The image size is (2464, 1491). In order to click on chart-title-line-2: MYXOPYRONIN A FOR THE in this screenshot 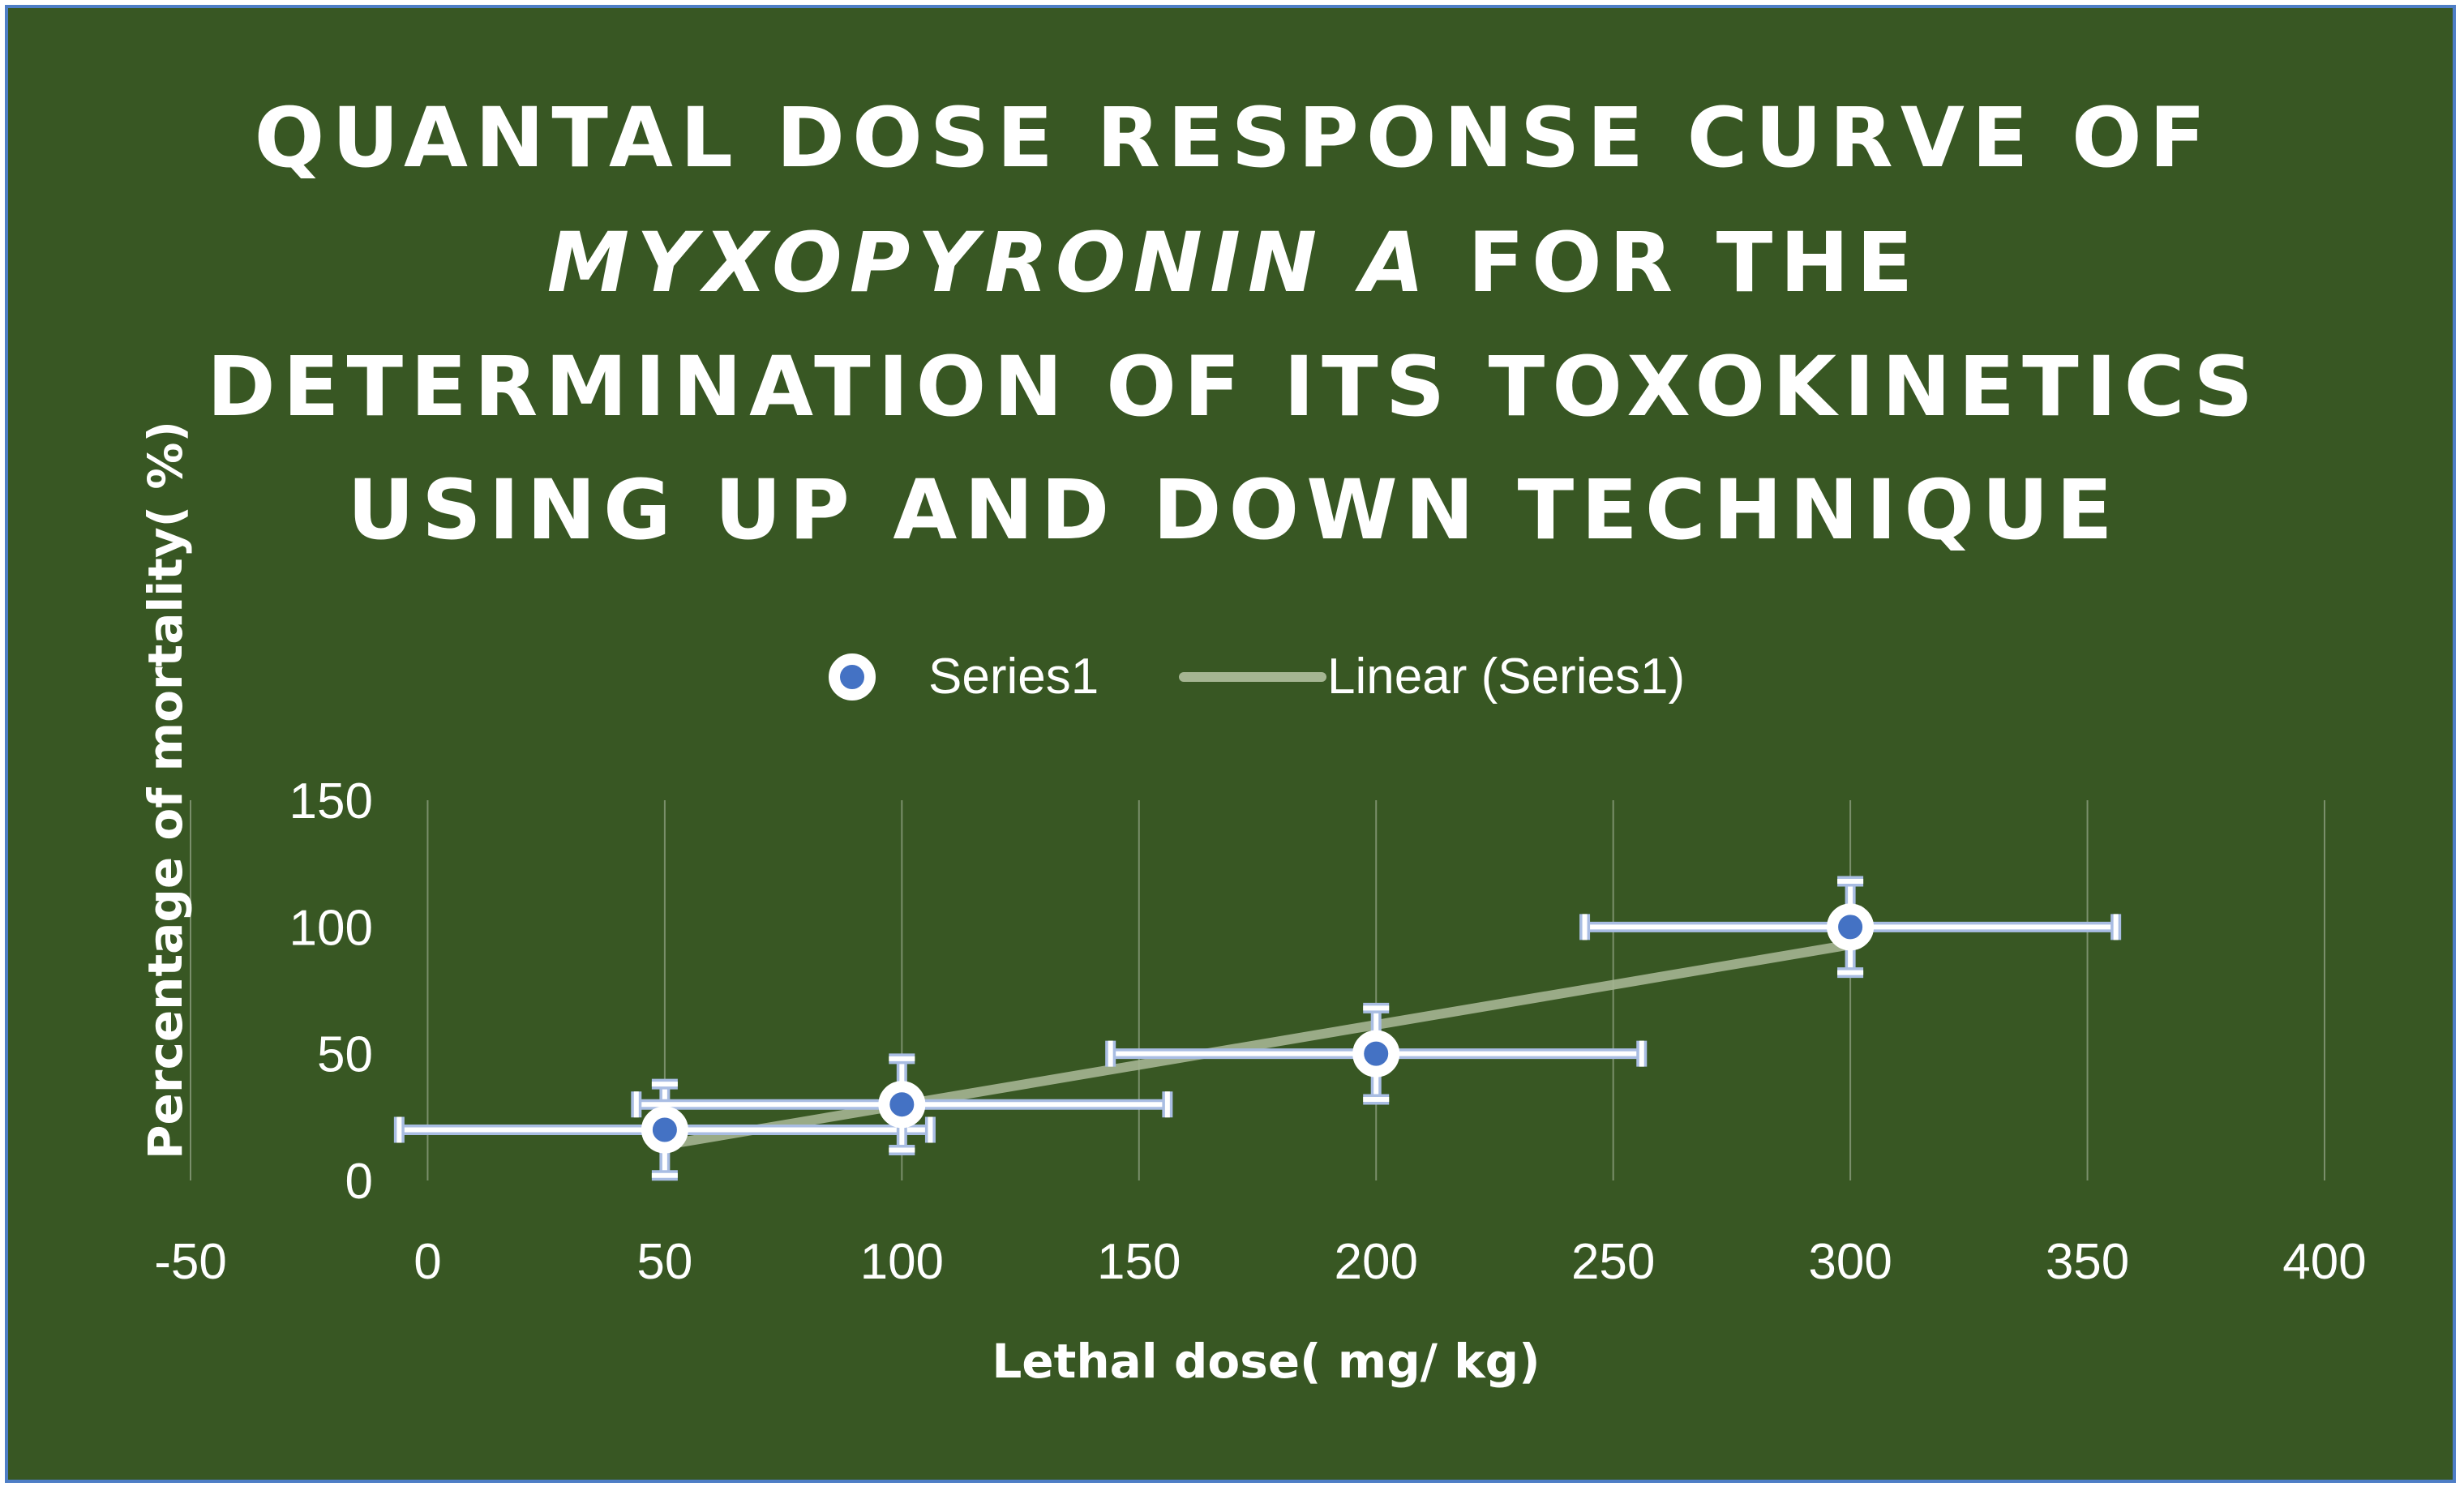, I will do `click(1230, 263)`.